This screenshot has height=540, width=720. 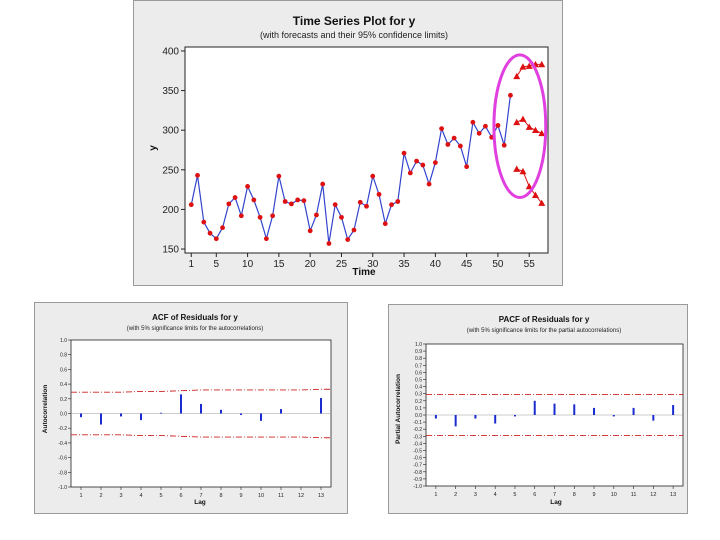 What do you see at coordinates (418, 381) in the screenshot?
I see `y-tick-label: 0.5` at bounding box center [418, 381].